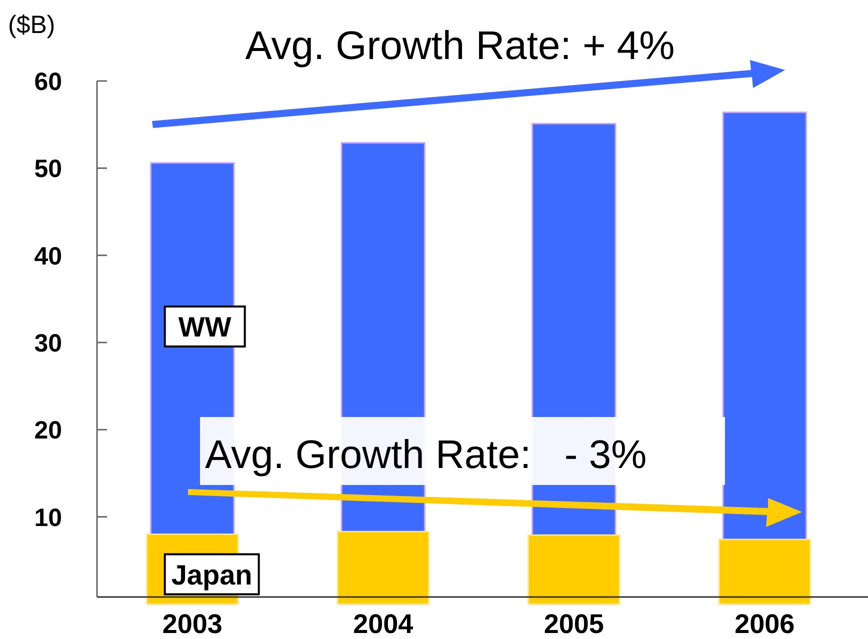 This screenshot has height=639, width=868. What do you see at coordinates (383, 624) in the screenshot?
I see `x-tick-label: 2004` at bounding box center [383, 624].